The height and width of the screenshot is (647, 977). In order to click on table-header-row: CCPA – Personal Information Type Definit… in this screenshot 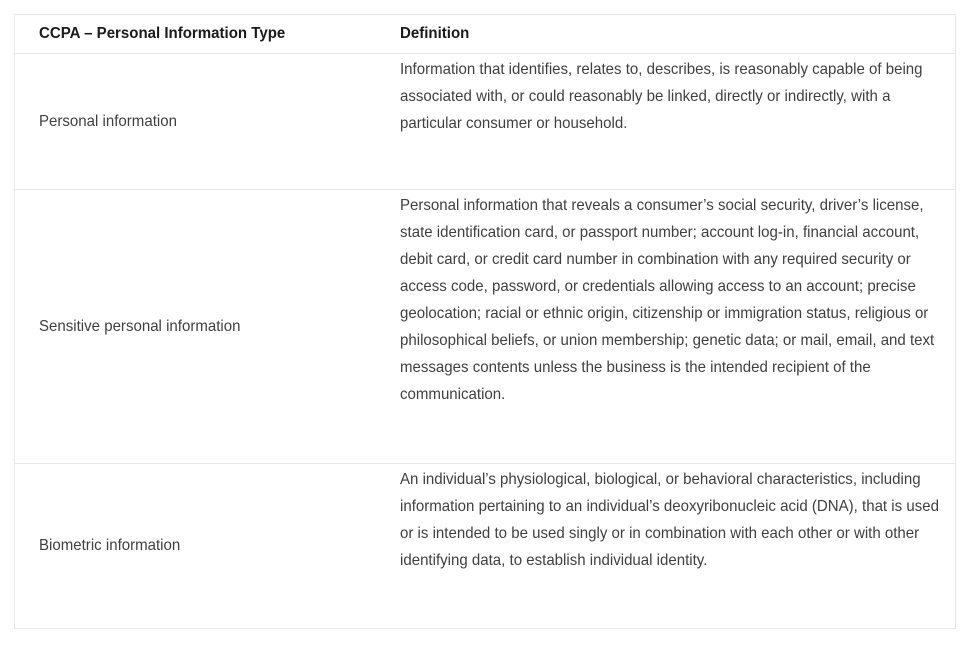, I will do `click(485, 34)`.